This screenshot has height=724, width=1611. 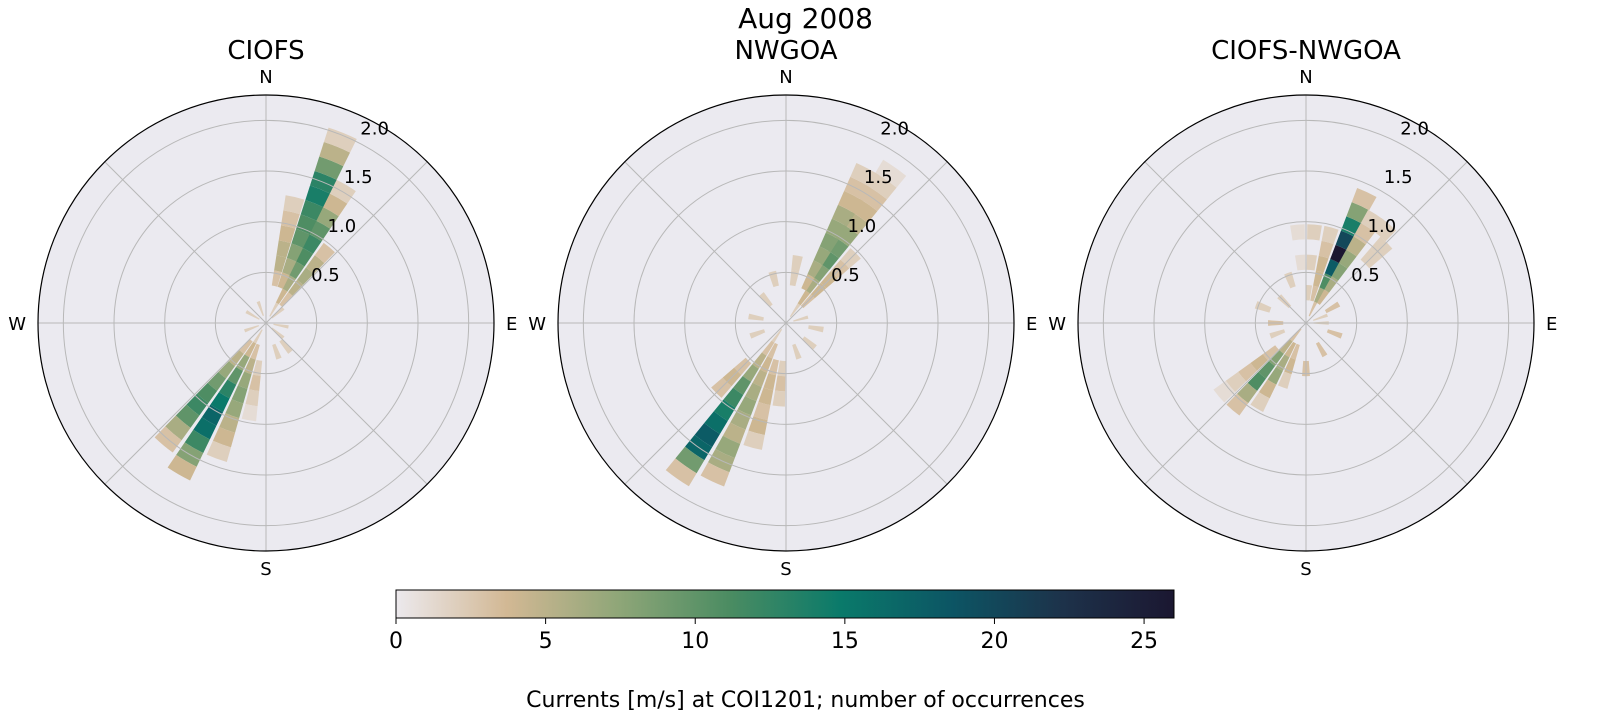 I want to click on colorbar-tick-label: 20, so click(x=994, y=641).